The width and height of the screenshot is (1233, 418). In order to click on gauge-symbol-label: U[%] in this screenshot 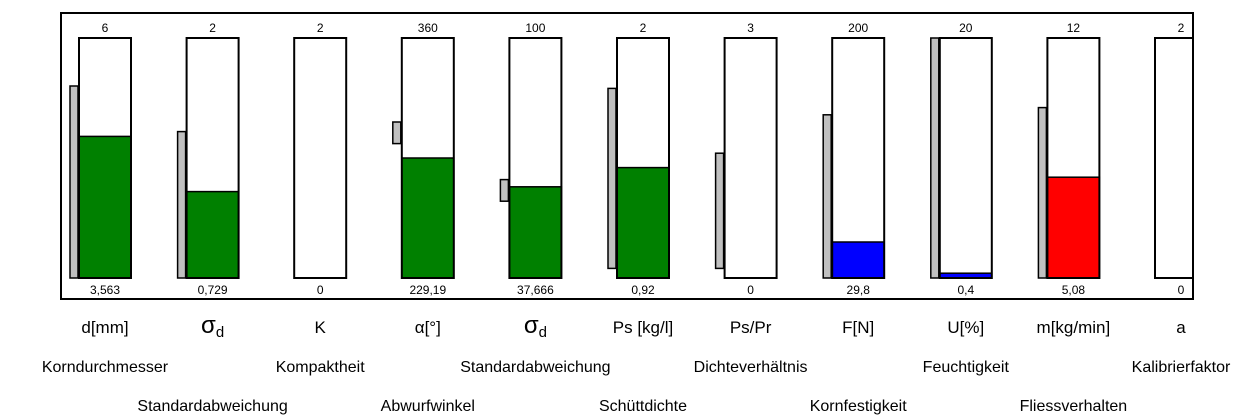, I will do `click(966, 327)`.